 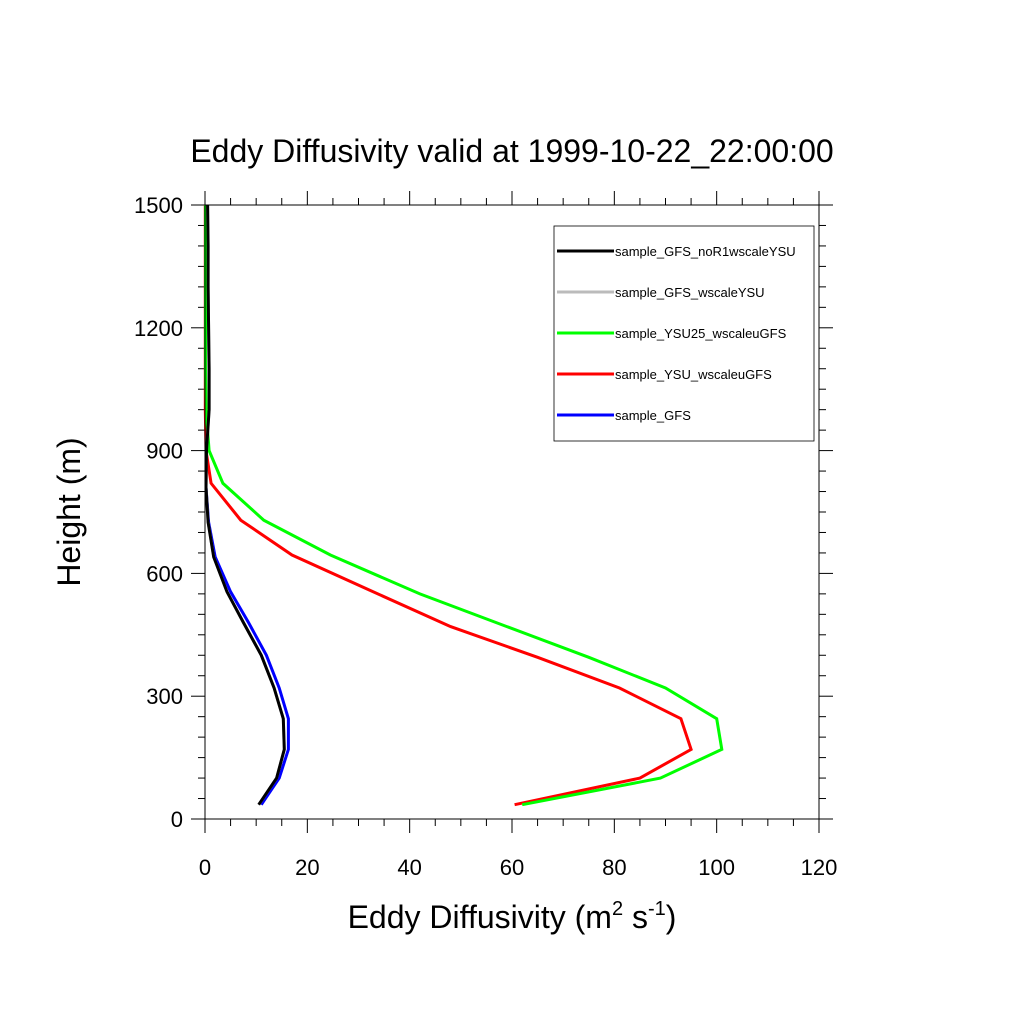 I want to click on legend-label: sample_GFS_noR1wscaleYSU, so click(x=705, y=251).